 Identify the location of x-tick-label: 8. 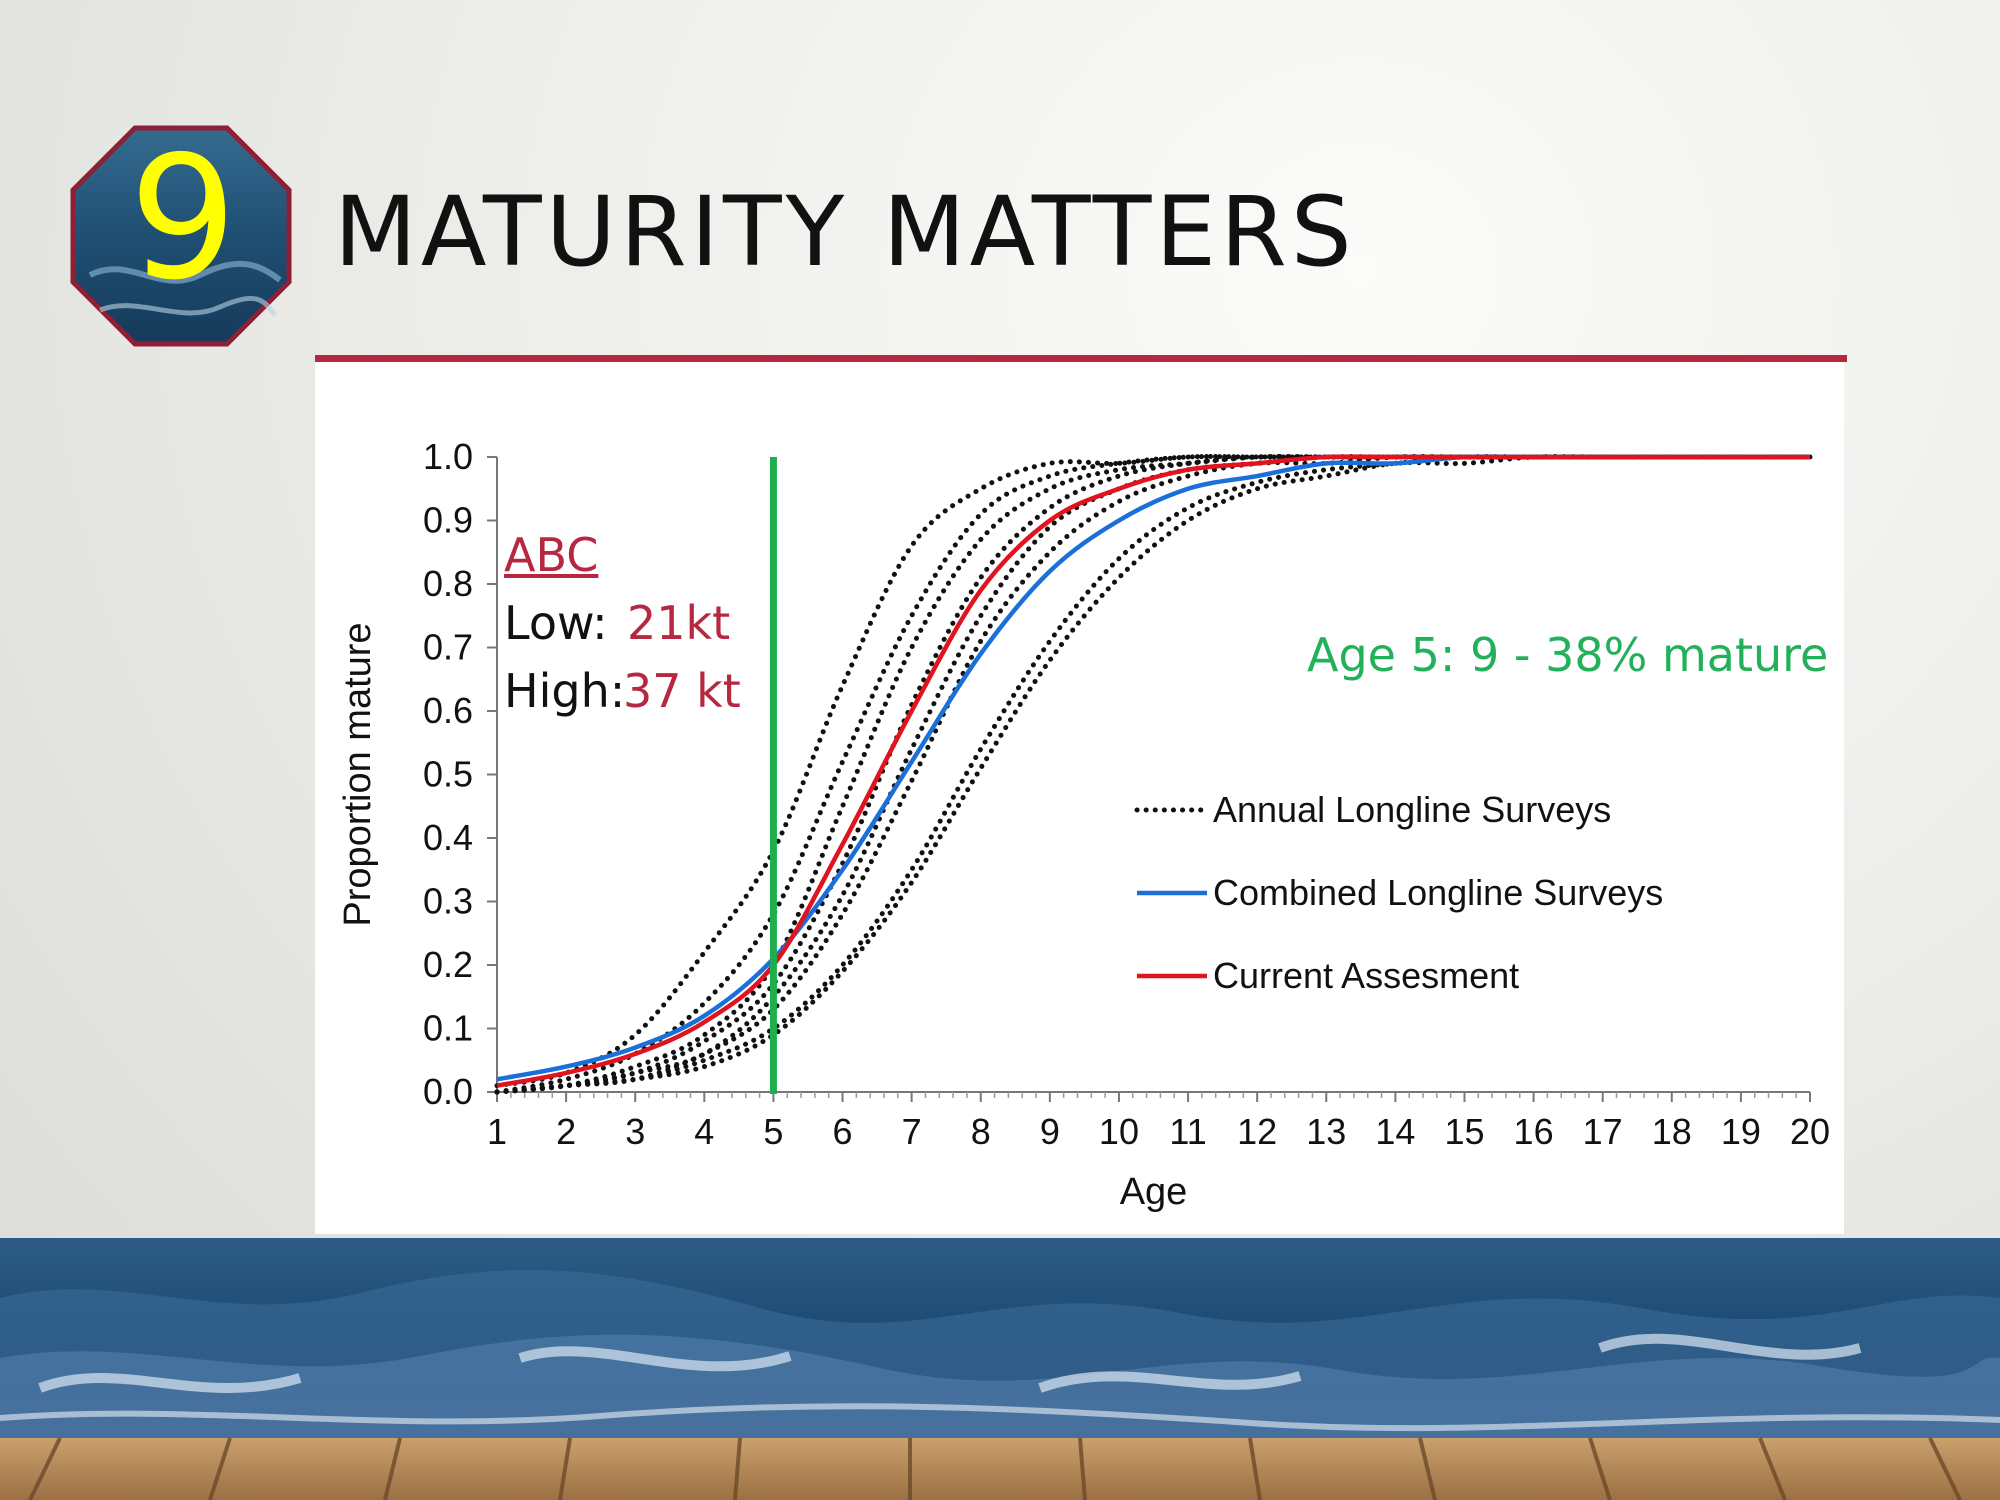
(981, 1131).